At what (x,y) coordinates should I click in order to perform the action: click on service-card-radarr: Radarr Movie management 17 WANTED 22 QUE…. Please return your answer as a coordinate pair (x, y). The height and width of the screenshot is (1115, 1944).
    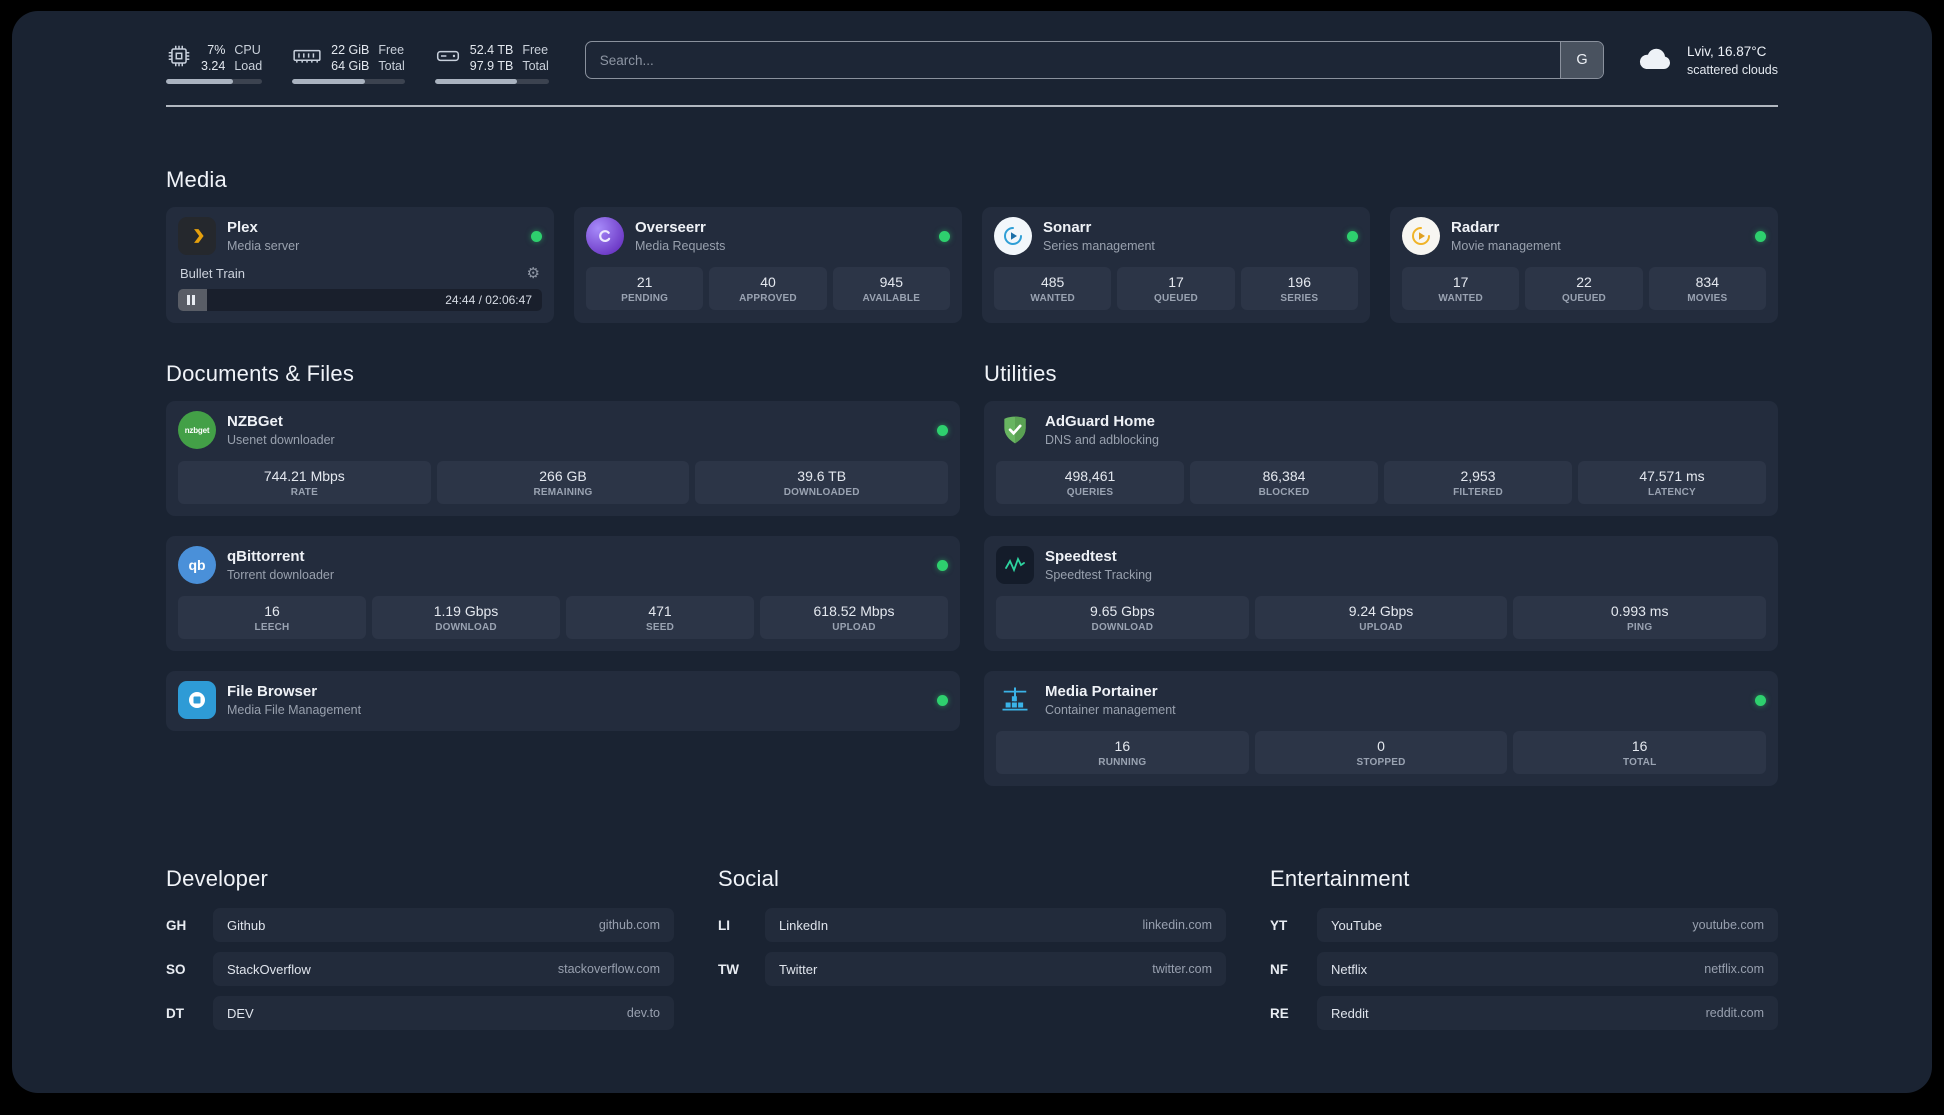
    Looking at the image, I should click on (1584, 265).